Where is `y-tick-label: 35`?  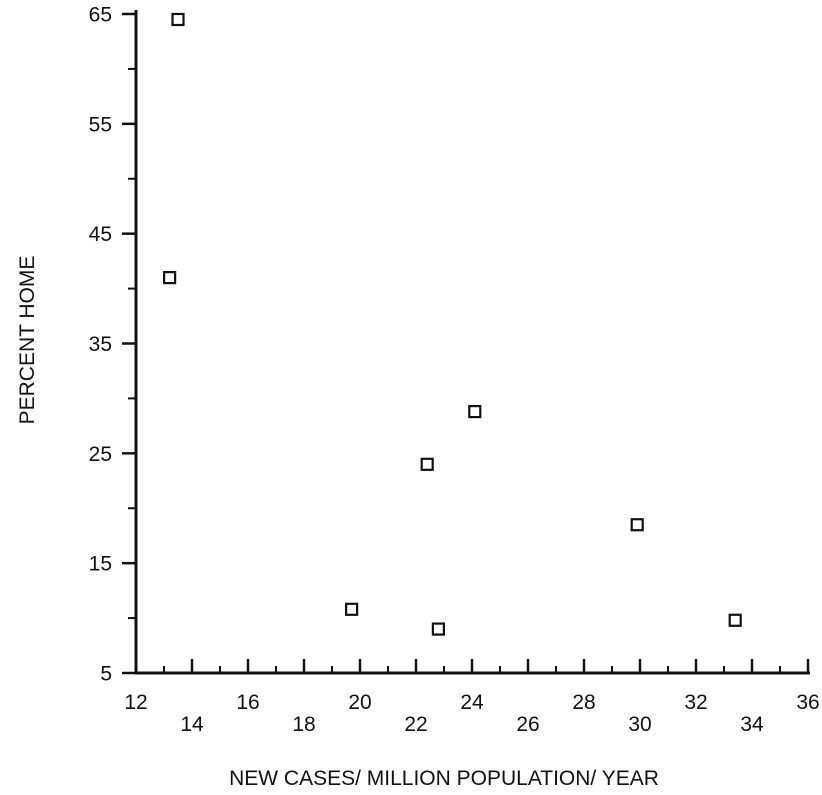 y-tick-label: 35 is located at coordinates (100, 344).